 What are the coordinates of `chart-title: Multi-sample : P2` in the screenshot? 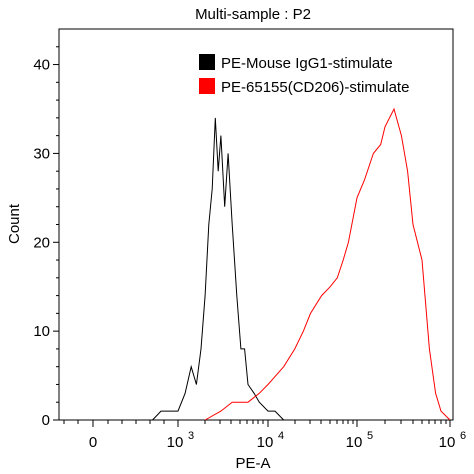 It's located at (253, 14).